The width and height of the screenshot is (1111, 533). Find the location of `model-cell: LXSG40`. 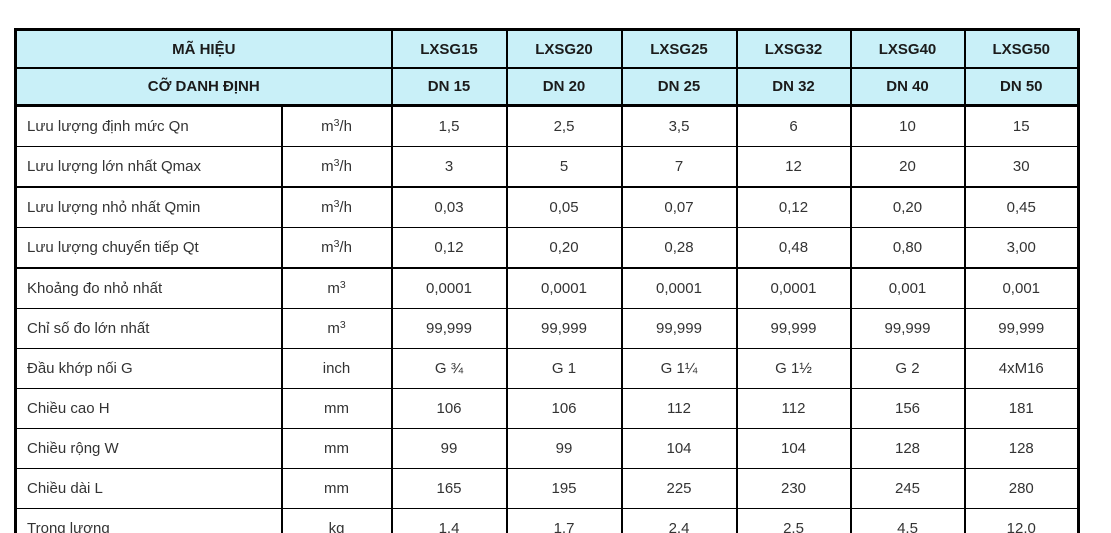

model-cell: LXSG40 is located at coordinates (907, 48).